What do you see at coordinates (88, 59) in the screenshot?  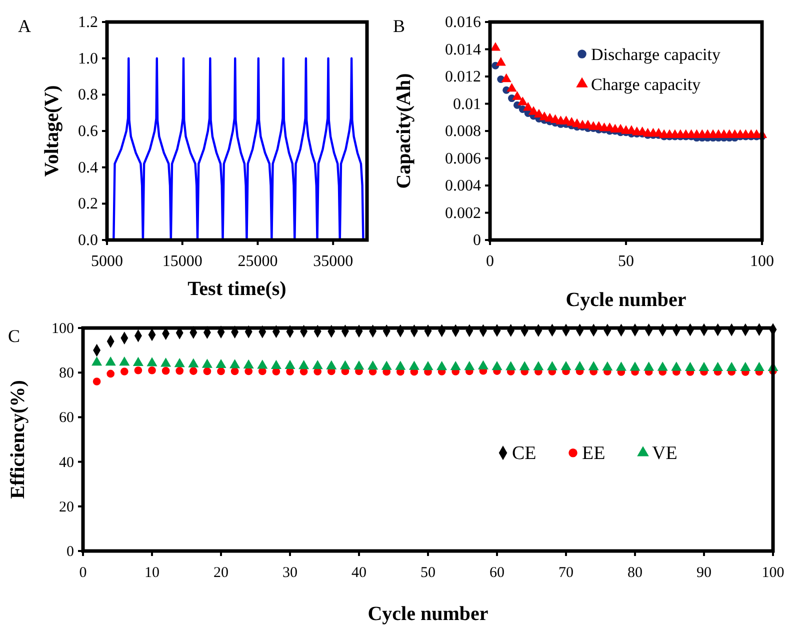 I see `y-tick-label: 1.0` at bounding box center [88, 59].